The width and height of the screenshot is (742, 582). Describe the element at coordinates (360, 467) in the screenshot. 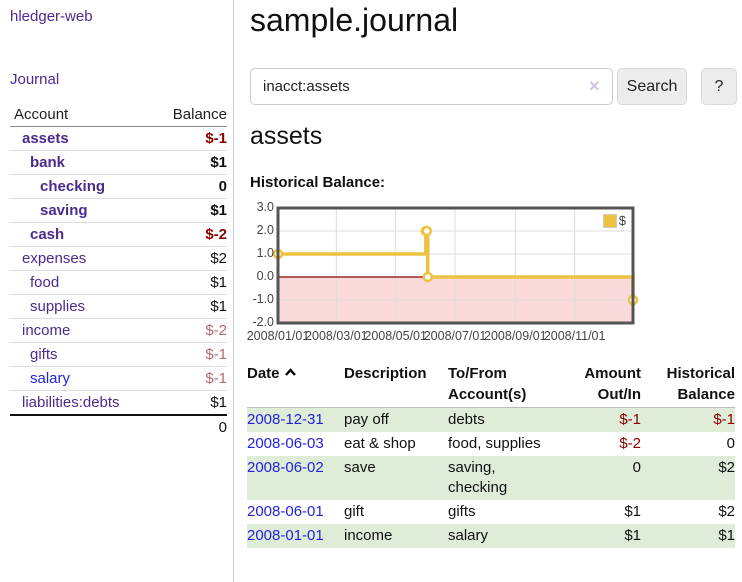

I see `register-description-cell: save` at that location.